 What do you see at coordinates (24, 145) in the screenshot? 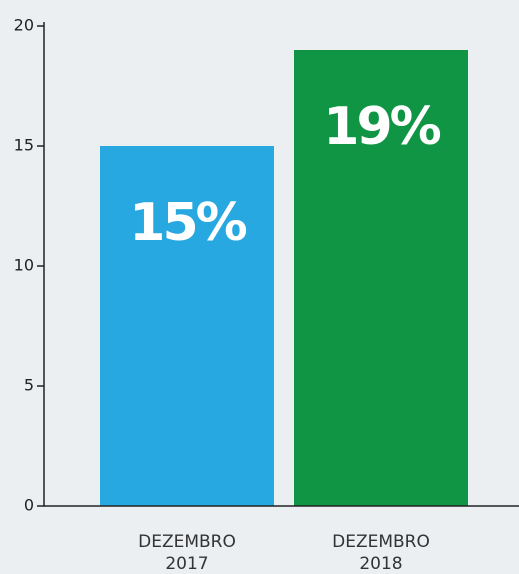
I see `y-tick-label: 15` at bounding box center [24, 145].